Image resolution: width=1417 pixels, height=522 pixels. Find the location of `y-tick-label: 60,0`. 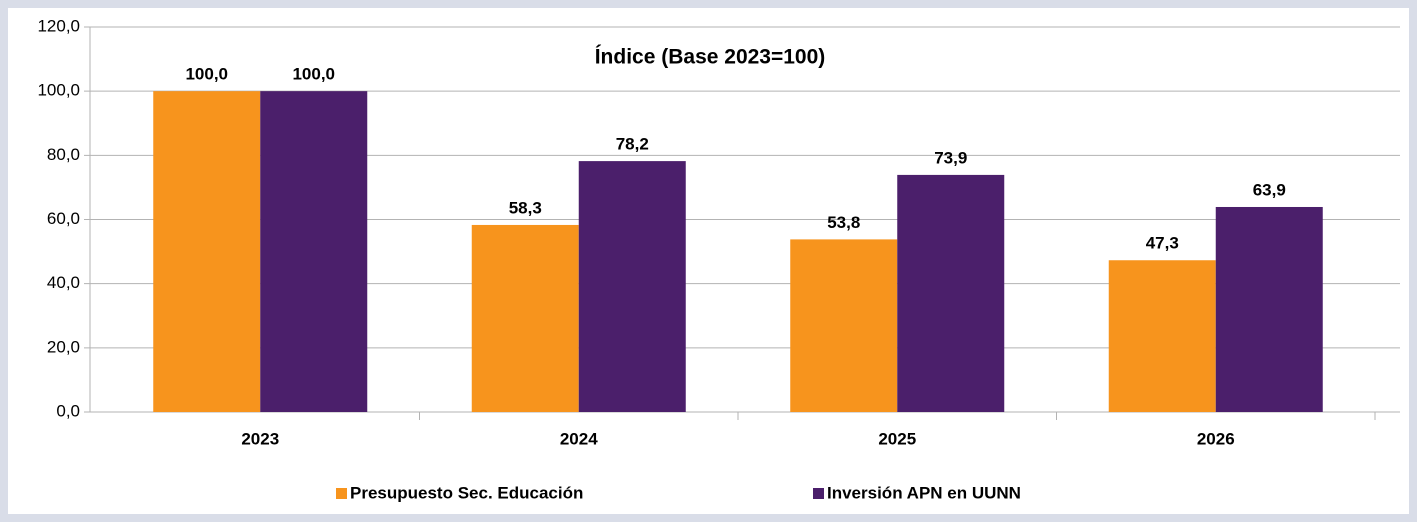

y-tick-label: 60,0 is located at coordinates (63, 218).